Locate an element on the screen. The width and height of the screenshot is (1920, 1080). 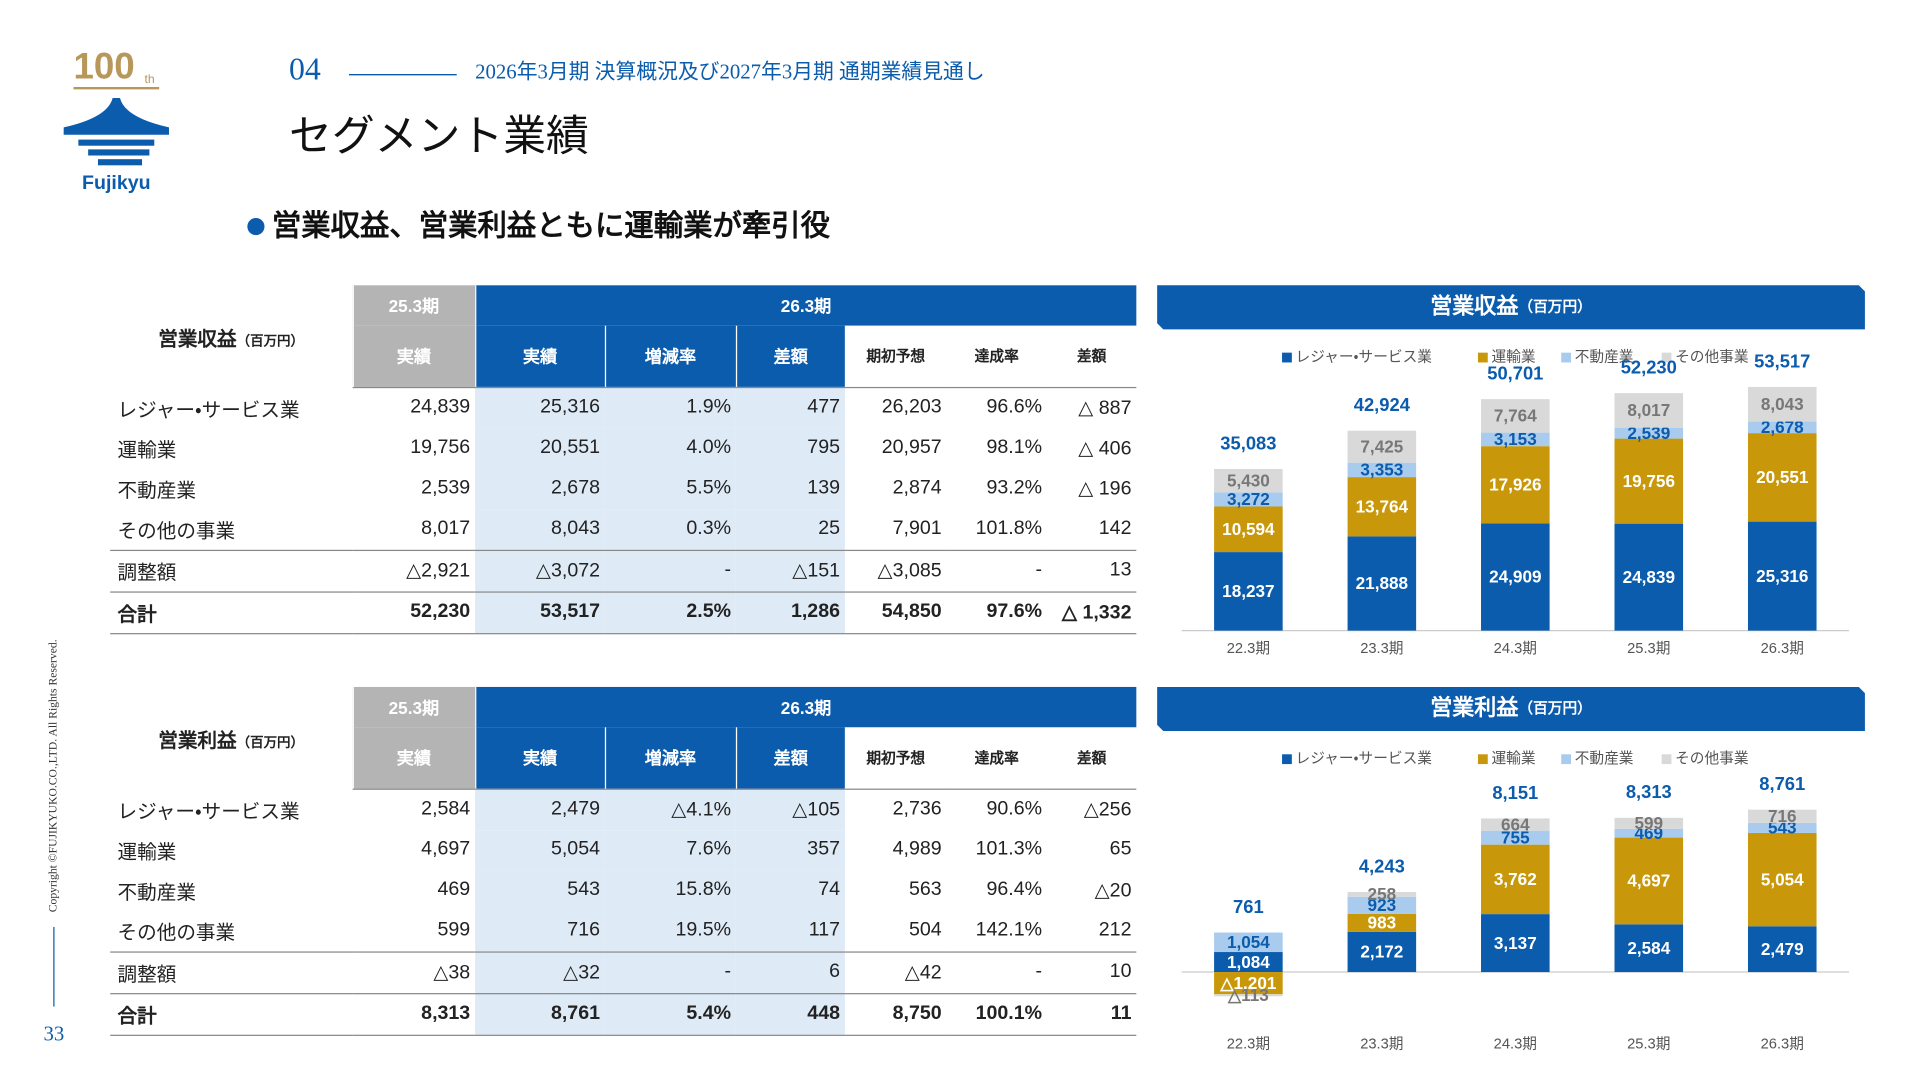
segment-label: 1,054 is located at coordinates (1248, 942).